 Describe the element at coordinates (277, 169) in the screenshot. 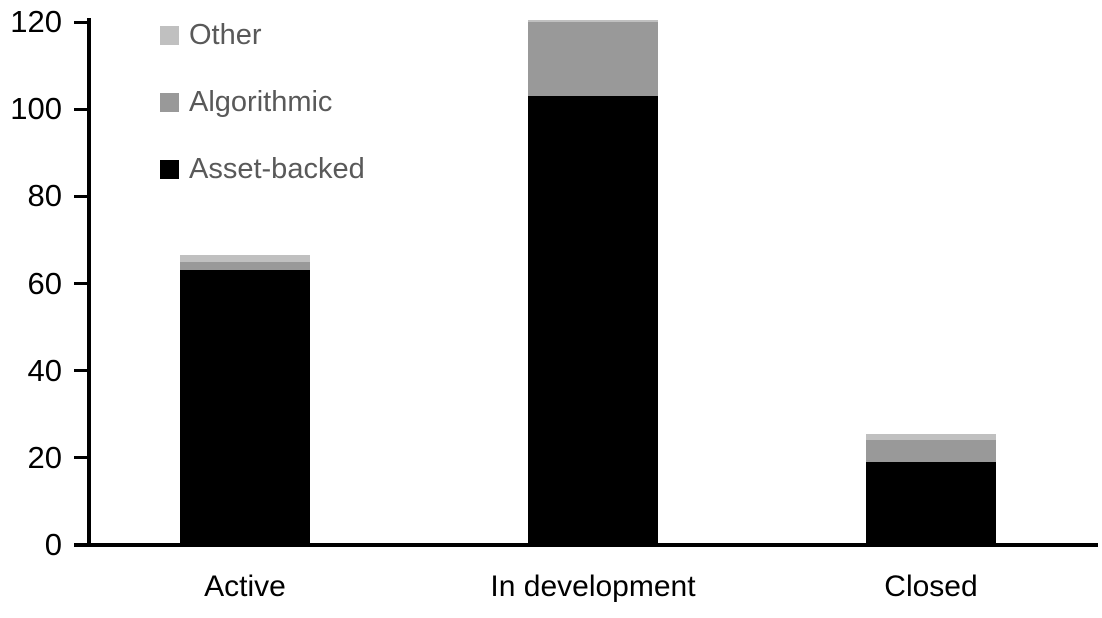

I see `legend-label: Asset-backed` at that location.